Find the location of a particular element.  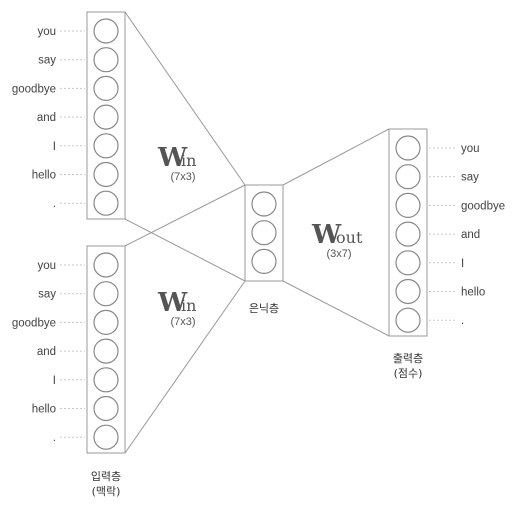

output-word: you is located at coordinates (470, 149).